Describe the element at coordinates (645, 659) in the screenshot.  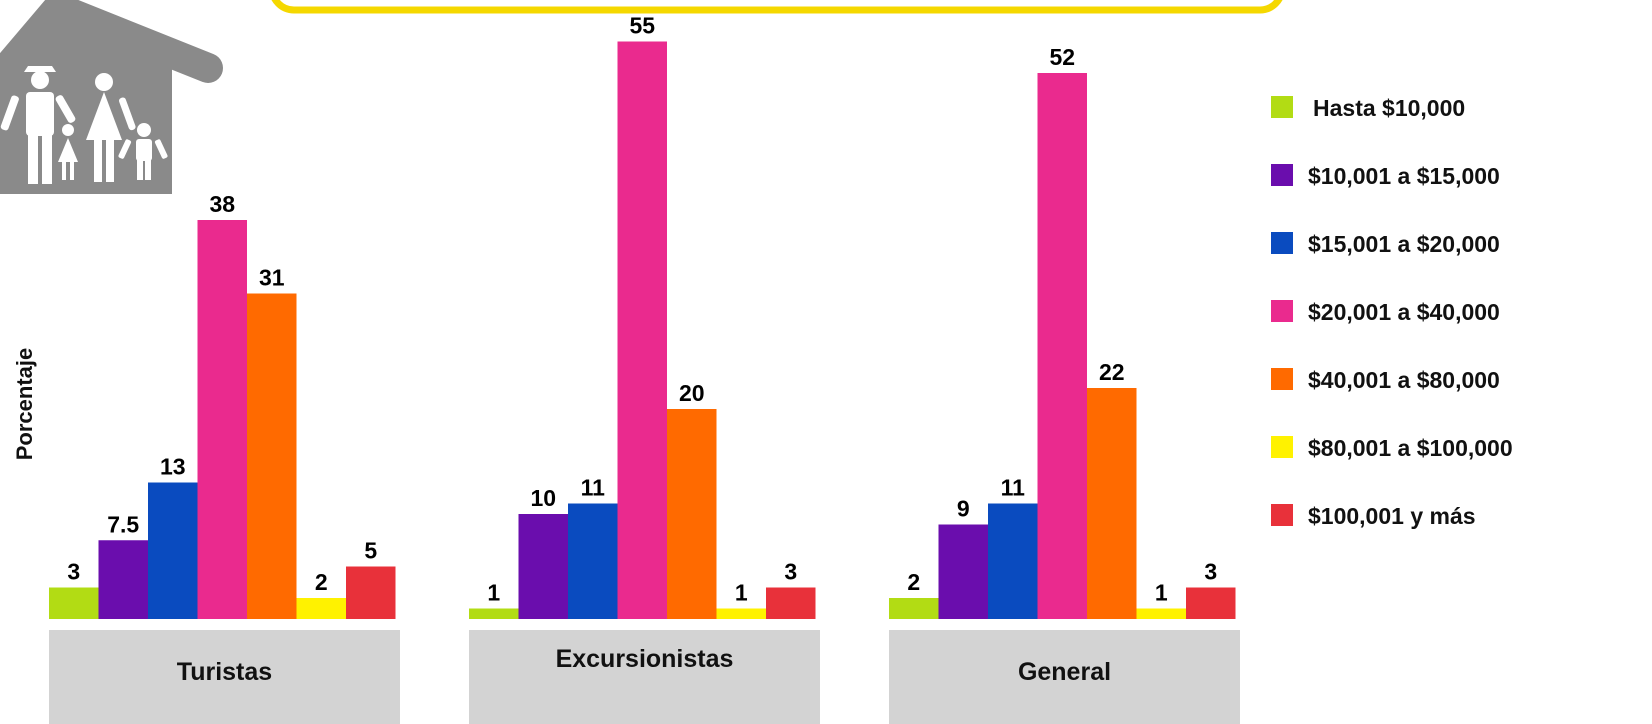
I see `category-label: Excursionistas` at that location.